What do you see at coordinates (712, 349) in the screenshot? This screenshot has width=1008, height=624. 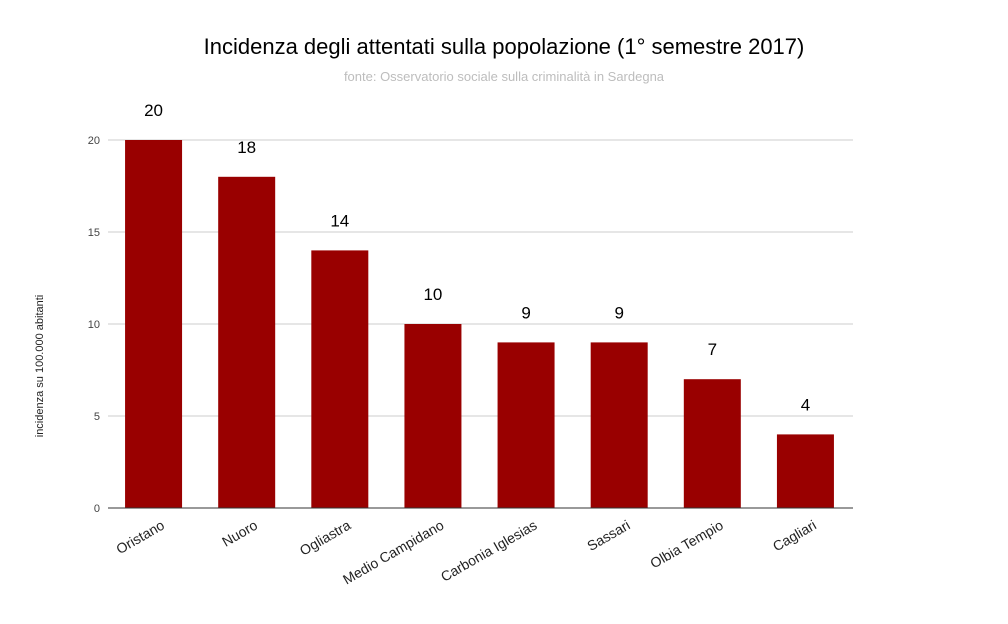 I see `data-label: 7` at bounding box center [712, 349].